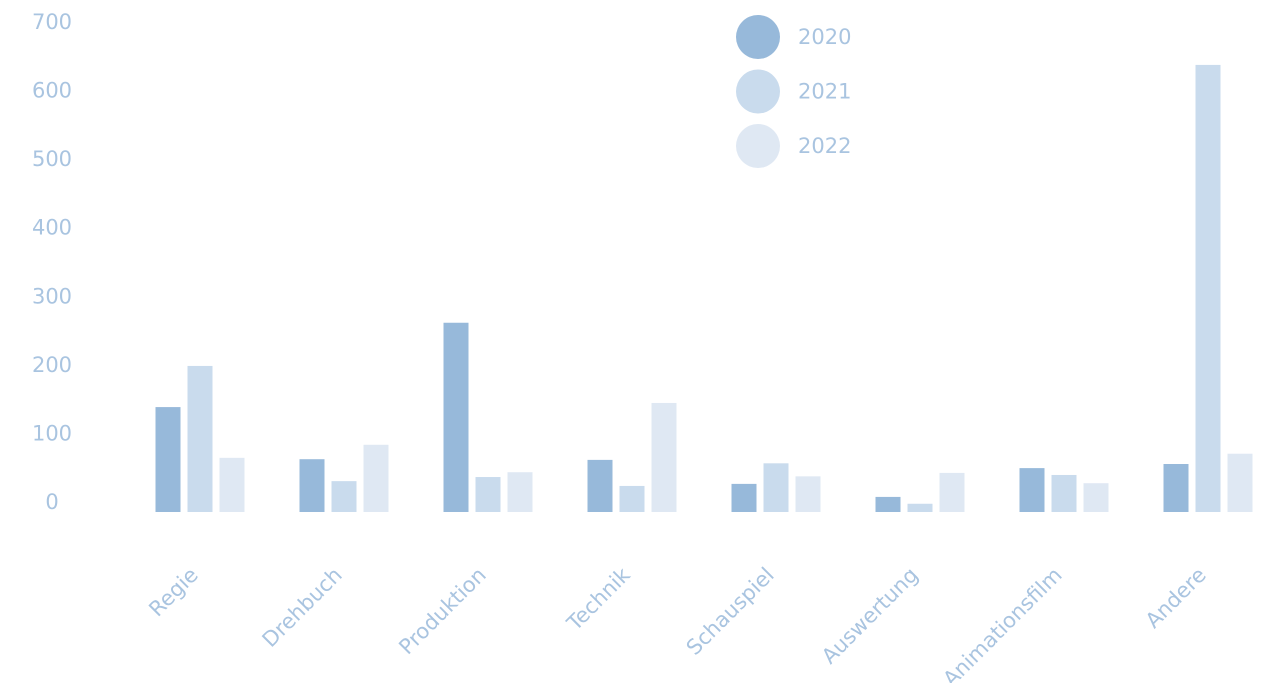 The image size is (1265, 683). What do you see at coordinates (52, 228) in the screenshot?
I see `y-tick-label: 400` at bounding box center [52, 228].